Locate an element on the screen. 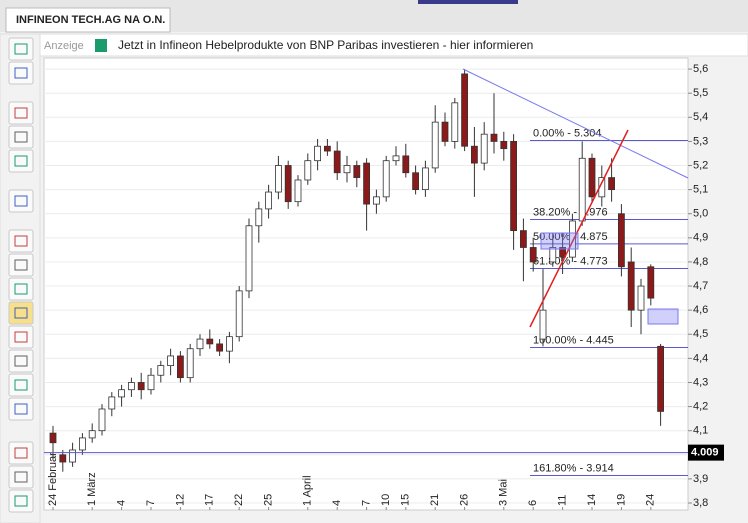  x-tick-label: 6 is located at coordinates (533, 503).